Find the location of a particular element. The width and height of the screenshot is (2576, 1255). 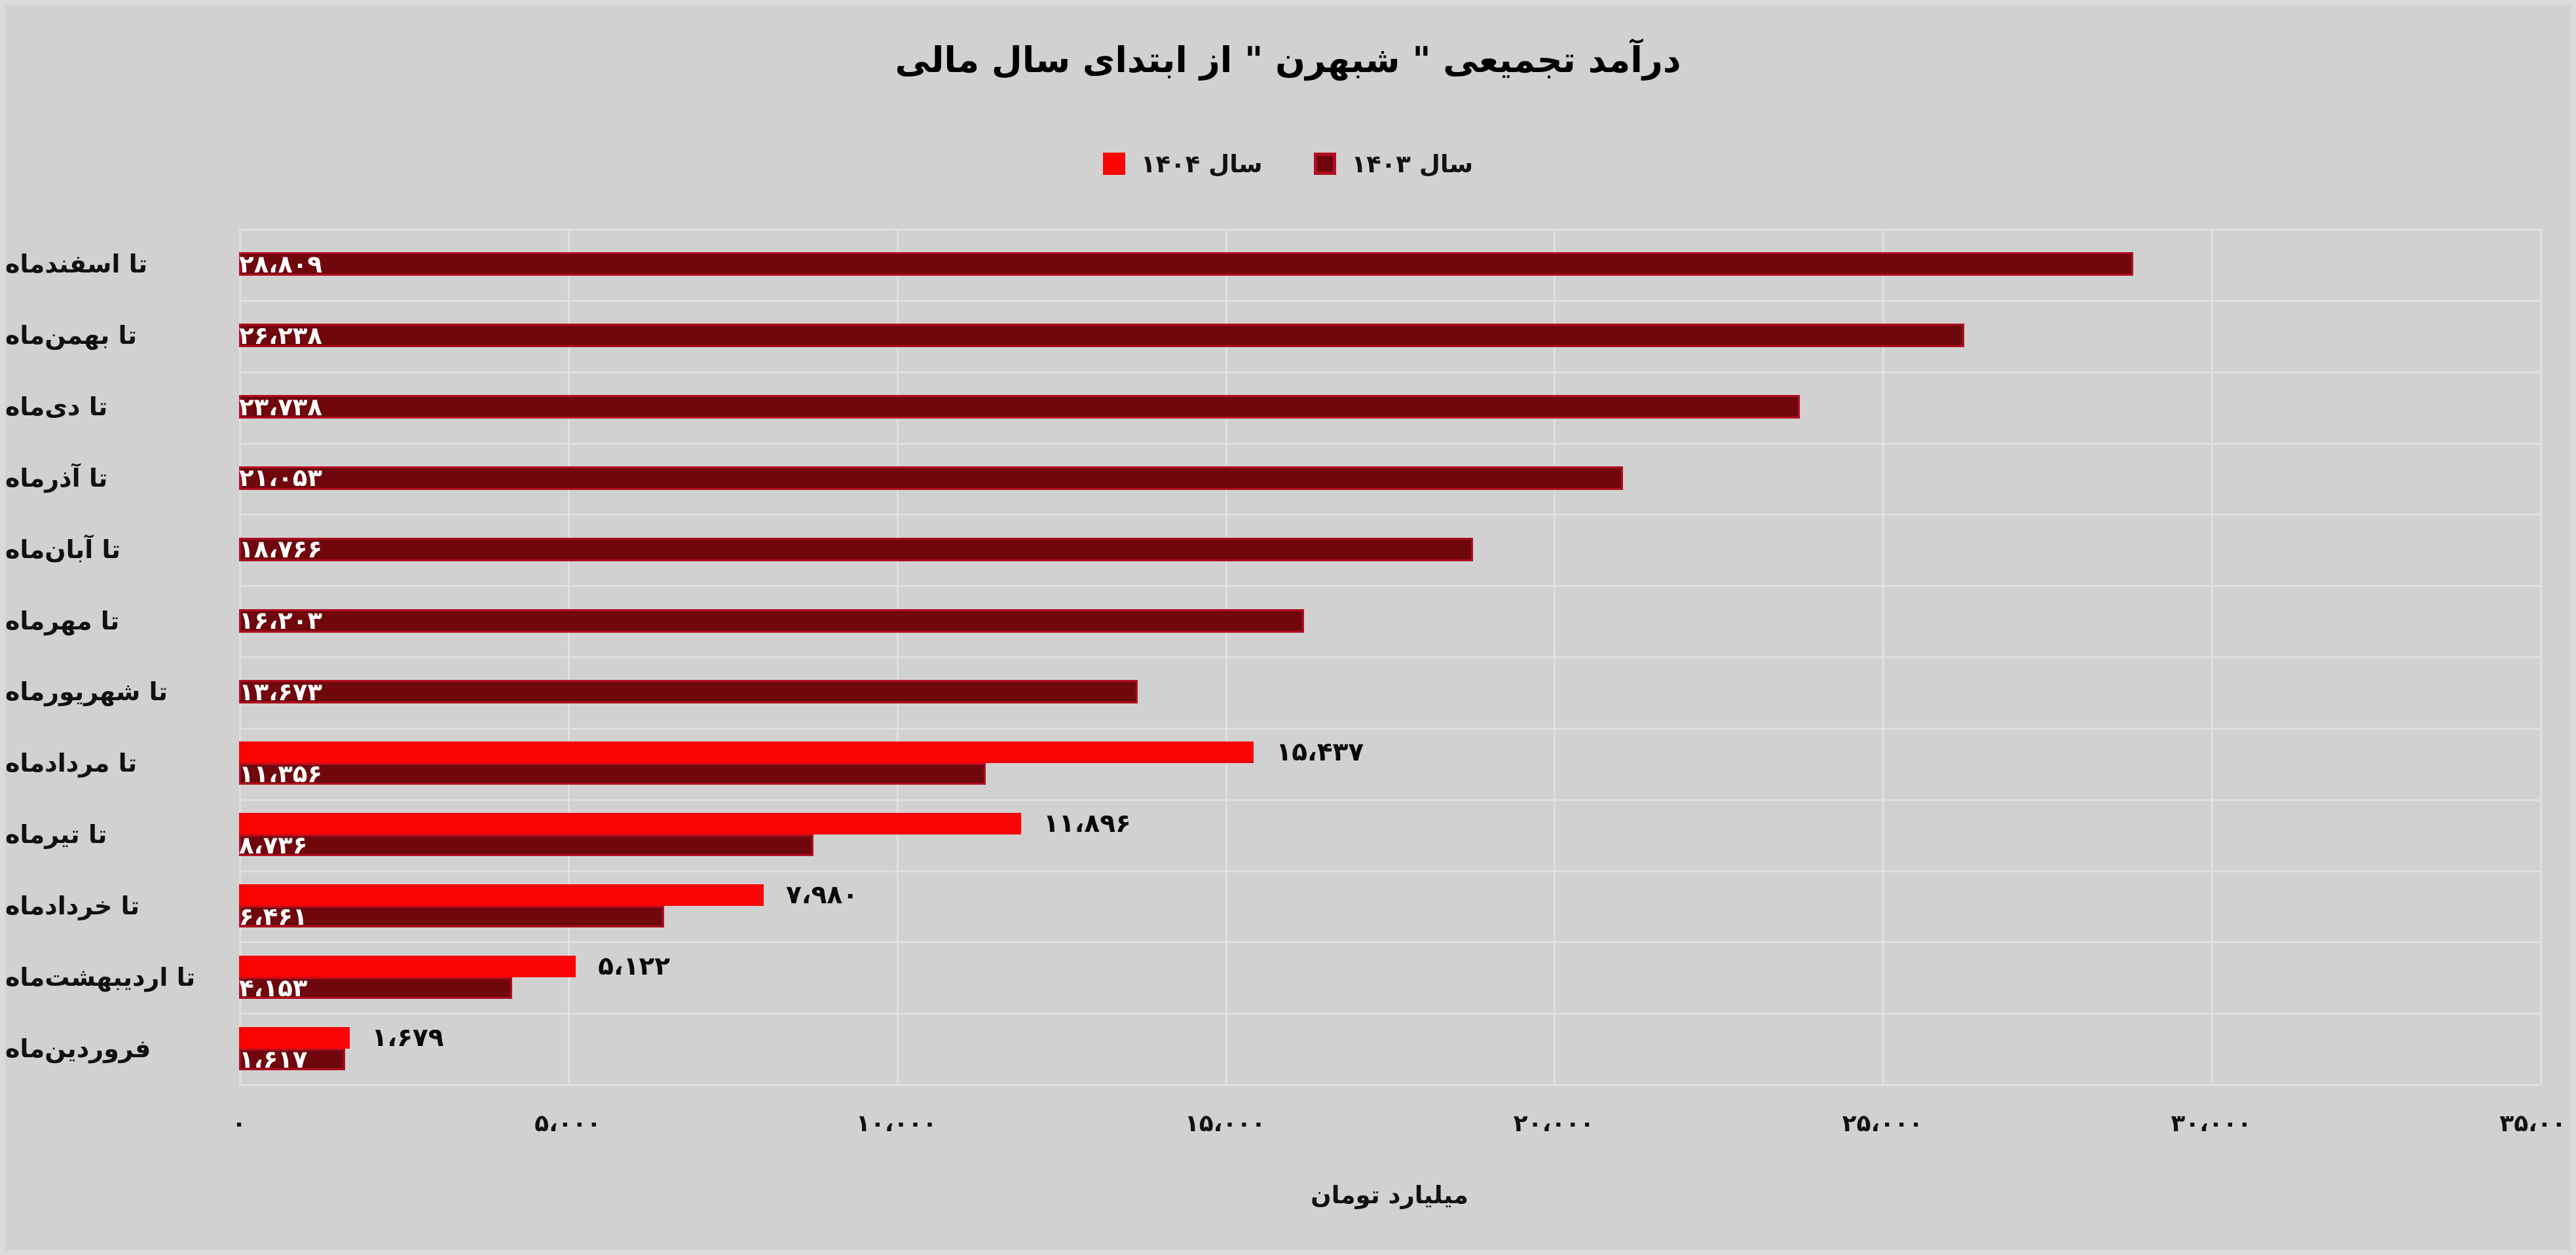

legend-label-1404: سال ۱۴۰۴ is located at coordinates (1201, 163).